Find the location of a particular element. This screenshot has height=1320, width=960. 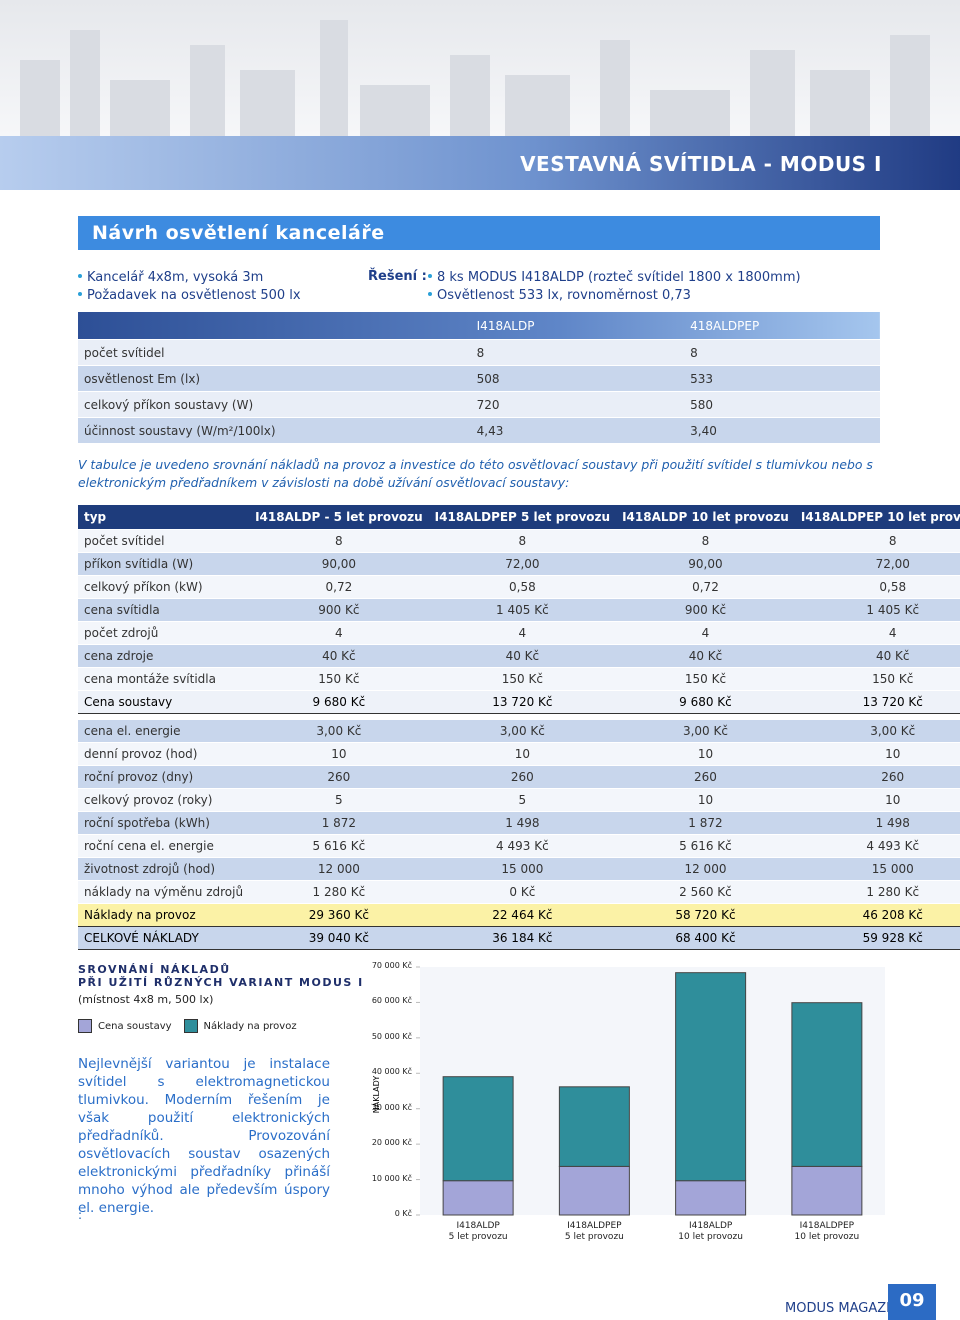

requirement: Kancelář 4x8m, vysoká 3m is located at coordinates (189, 278).